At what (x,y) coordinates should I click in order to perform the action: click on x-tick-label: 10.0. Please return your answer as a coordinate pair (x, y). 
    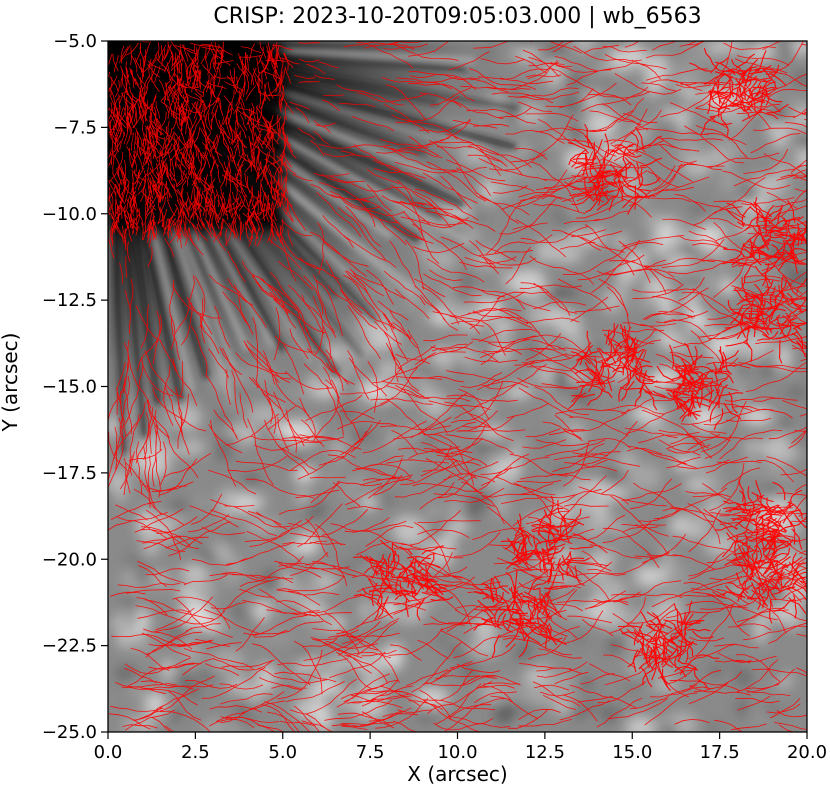
    Looking at the image, I should click on (457, 752).